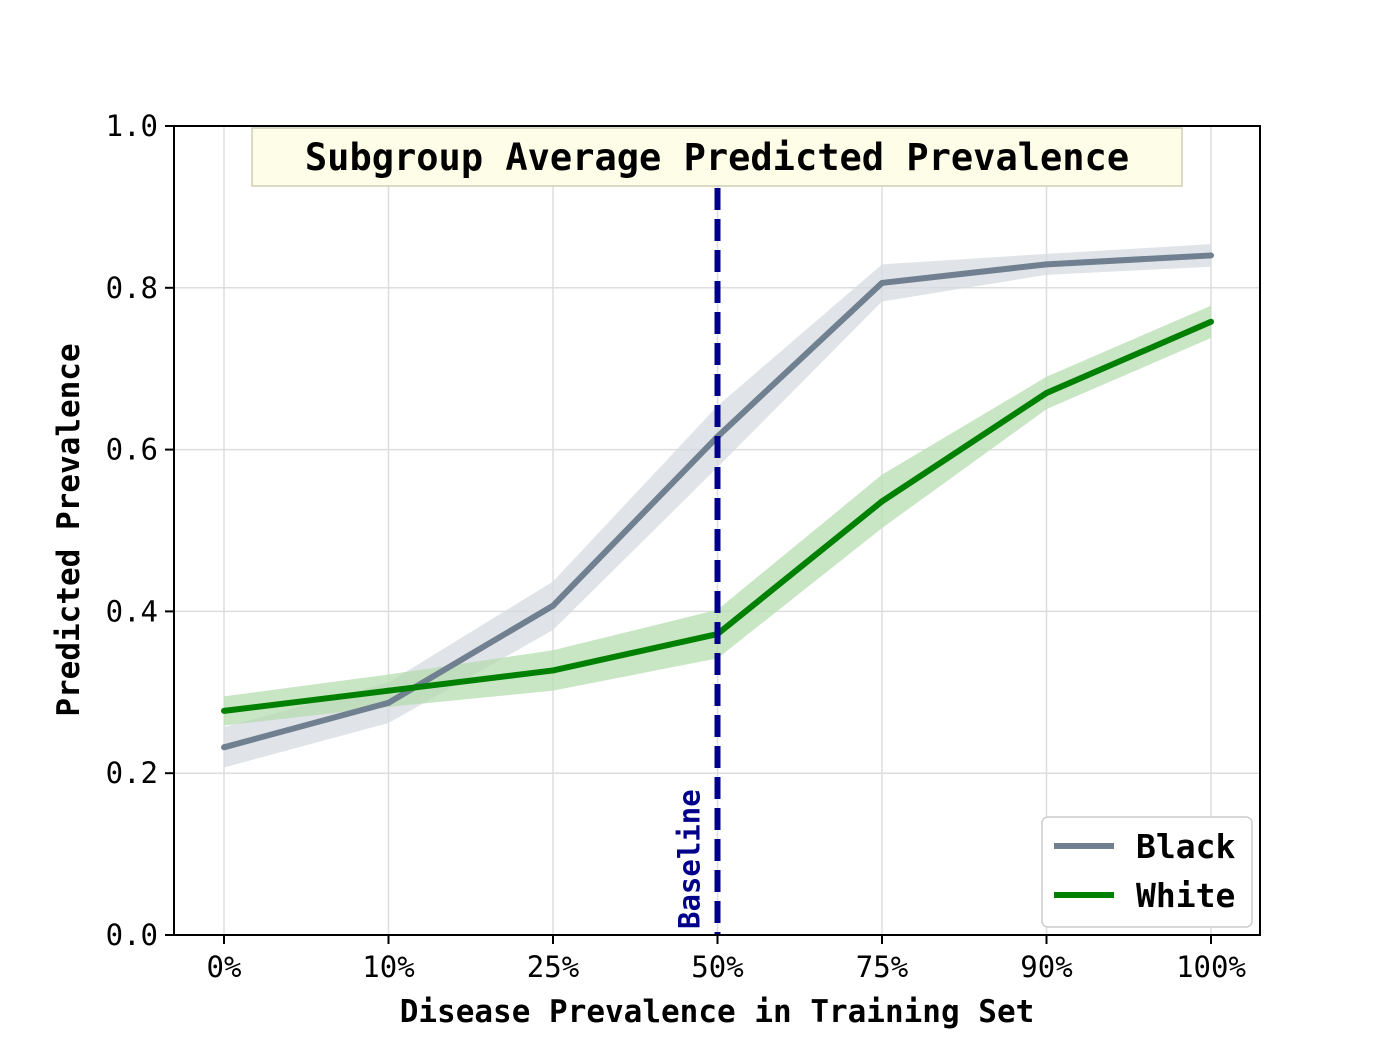 This screenshot has height=1050, width=1400. Describe the element at coordinates (690, 859) in the screenshot. I see `baseline-label: Baseline` at that location.